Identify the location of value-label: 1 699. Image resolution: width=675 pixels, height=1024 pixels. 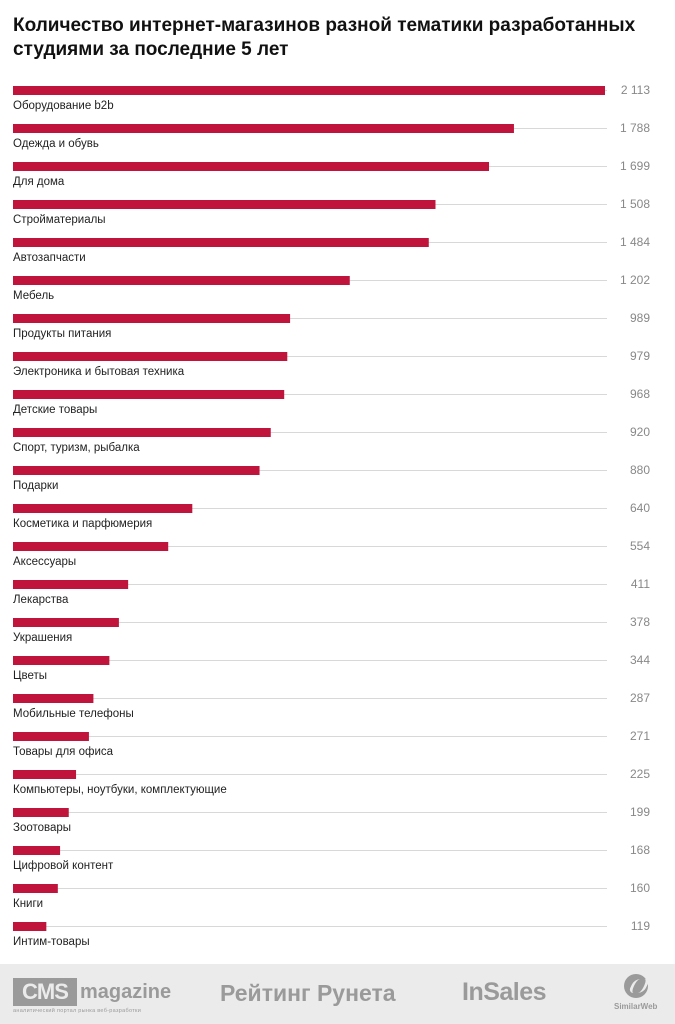
(635, 166).